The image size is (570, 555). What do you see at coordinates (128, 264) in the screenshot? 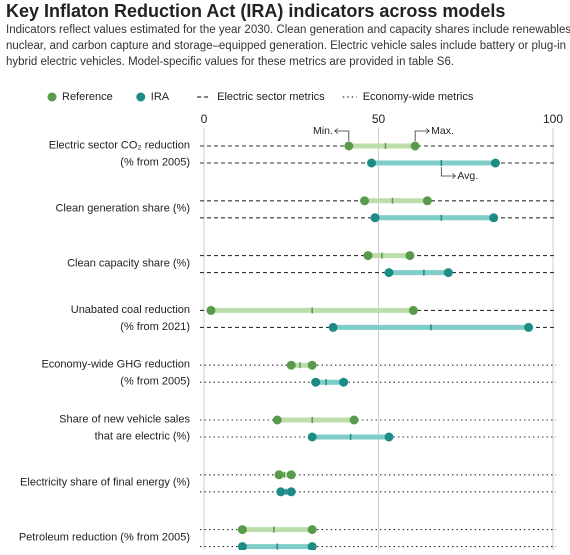
I see `category-label: Clean capacity share (%)` at bounding box center [128, 264].